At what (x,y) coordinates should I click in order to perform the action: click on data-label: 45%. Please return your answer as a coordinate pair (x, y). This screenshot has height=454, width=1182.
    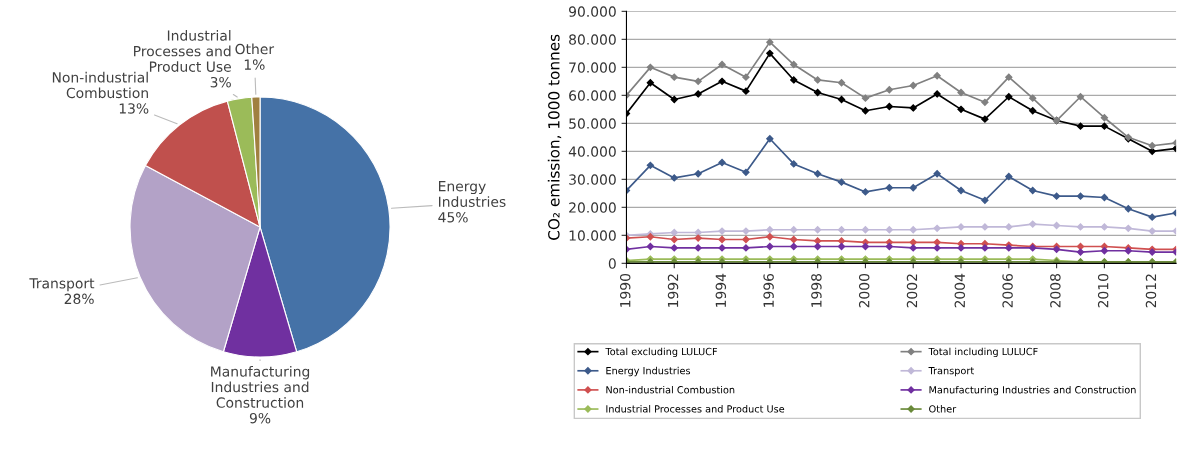
    Looking at the image, I should click on (453, 217).